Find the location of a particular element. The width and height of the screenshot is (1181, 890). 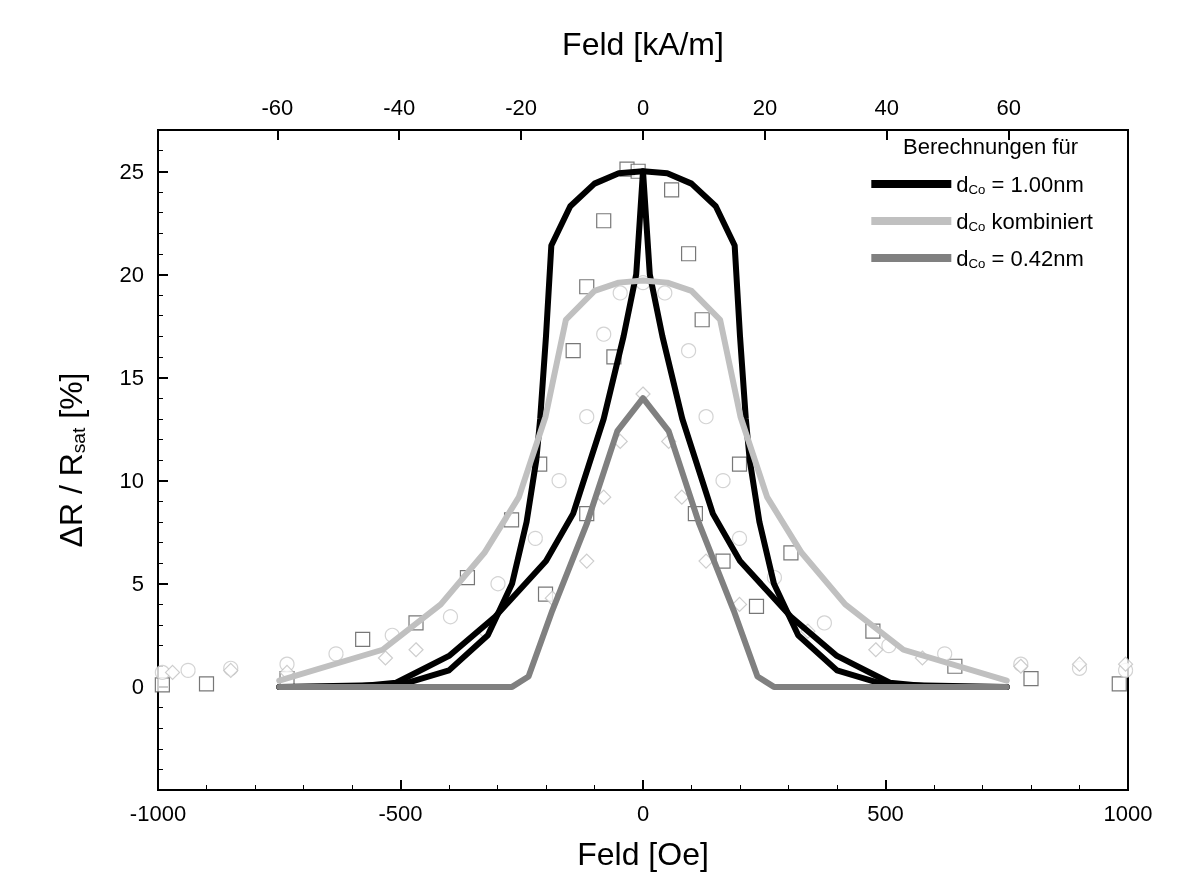

y-tick-label: 0 is located at coordinates (137, 687).